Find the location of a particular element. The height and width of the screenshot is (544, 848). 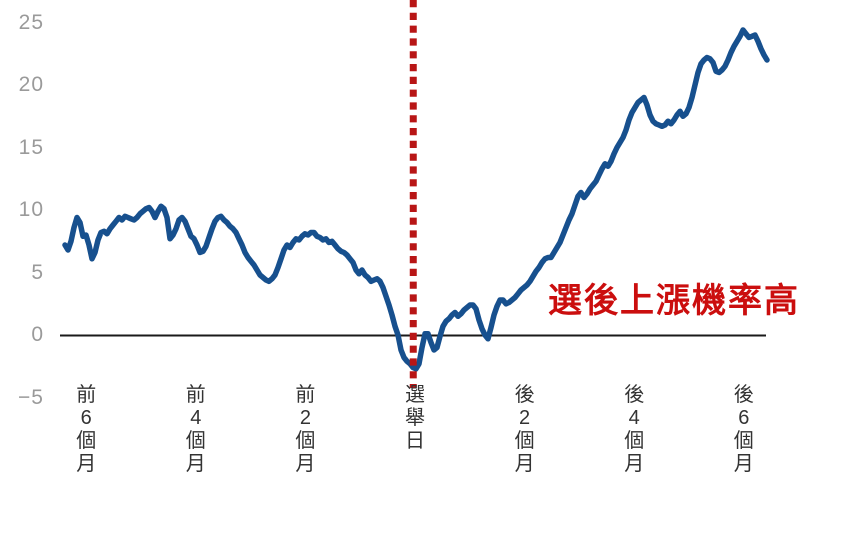

y-tick-label: 25 is located at coordinates (31, 22).